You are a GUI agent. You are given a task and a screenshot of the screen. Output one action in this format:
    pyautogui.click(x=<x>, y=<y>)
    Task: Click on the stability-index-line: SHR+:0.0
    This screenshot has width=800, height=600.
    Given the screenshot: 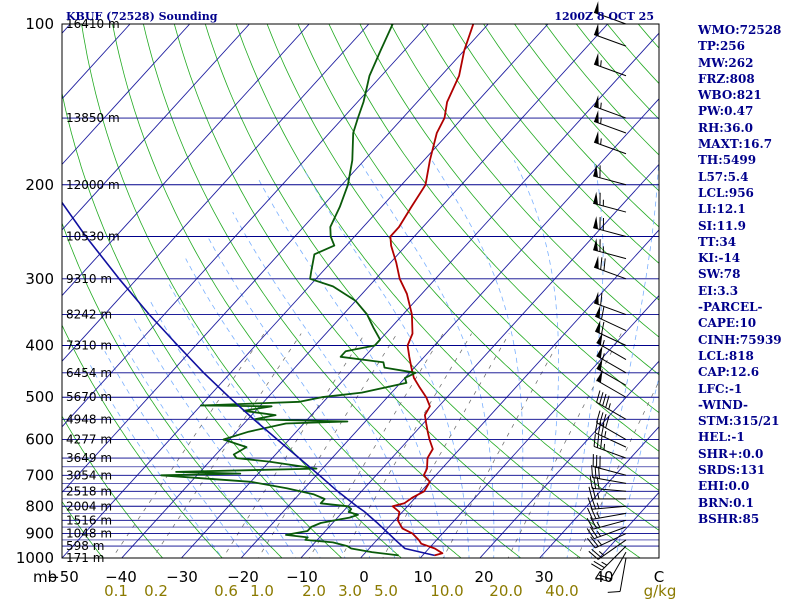 What is the action you would take?
    pyautogui.click(x=731, y=453)
    